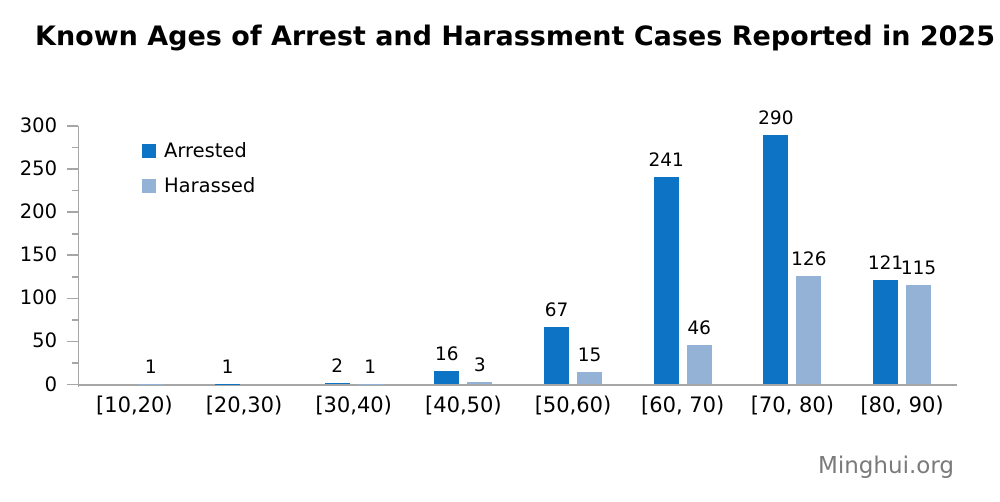 The image size is (1000, 502). What do you see at coordinates (50, 384) in the screenshot?
I see `y-tick-label: 0` at bounding box center [50, 384].